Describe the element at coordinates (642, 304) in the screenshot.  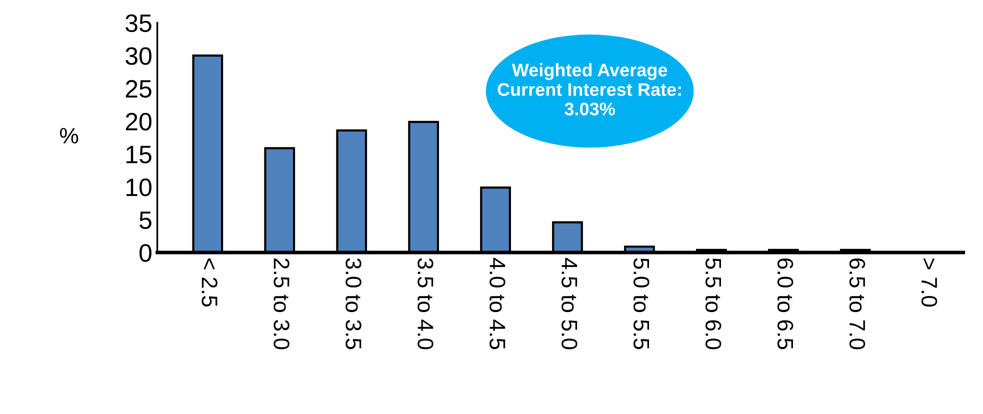
I see `x-tick-label: 5.0 to 5.5` at that location.